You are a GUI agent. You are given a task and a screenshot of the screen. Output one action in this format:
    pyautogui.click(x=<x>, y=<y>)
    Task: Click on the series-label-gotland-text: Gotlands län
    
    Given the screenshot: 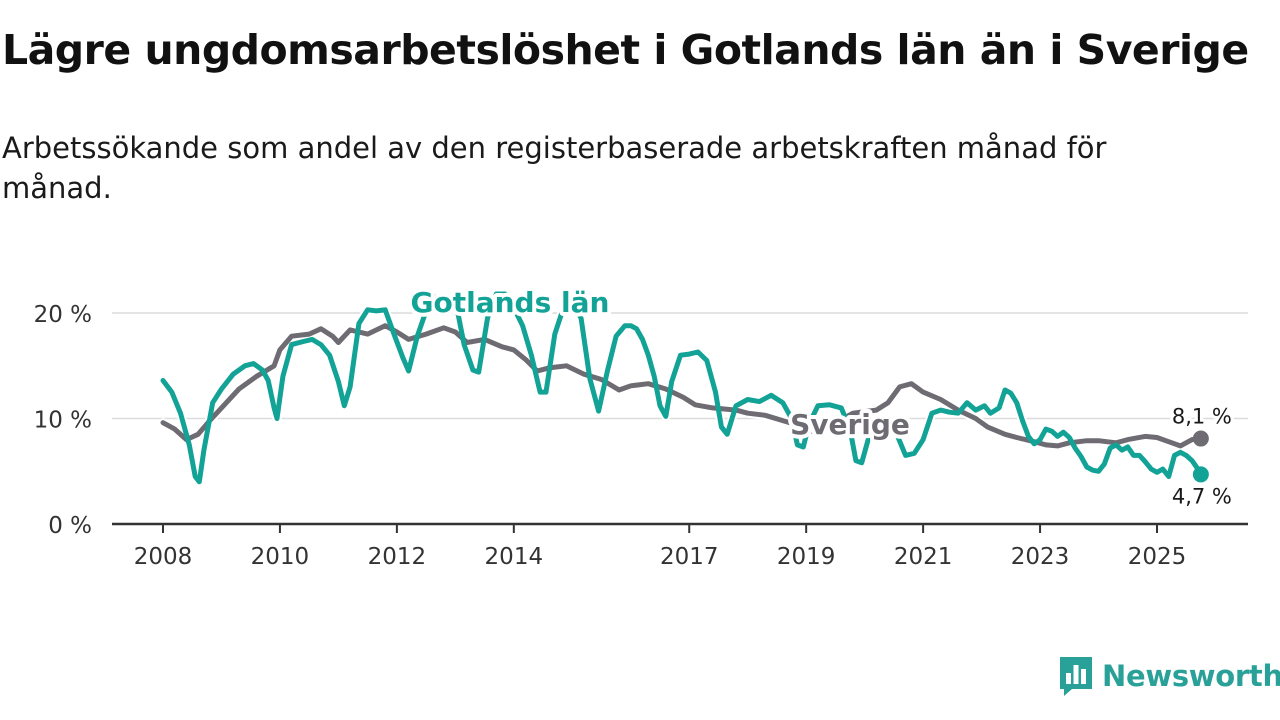 What is the action you would take?
    pyautogui.click(x=510, y=302)
    